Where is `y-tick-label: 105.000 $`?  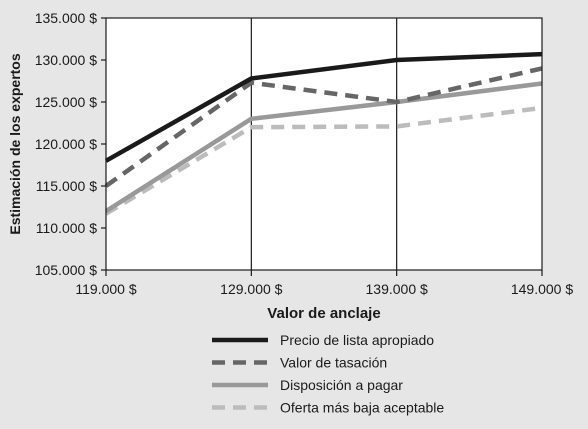 y-tick-label: 105.000 $ is located at coordinates (66, 270).